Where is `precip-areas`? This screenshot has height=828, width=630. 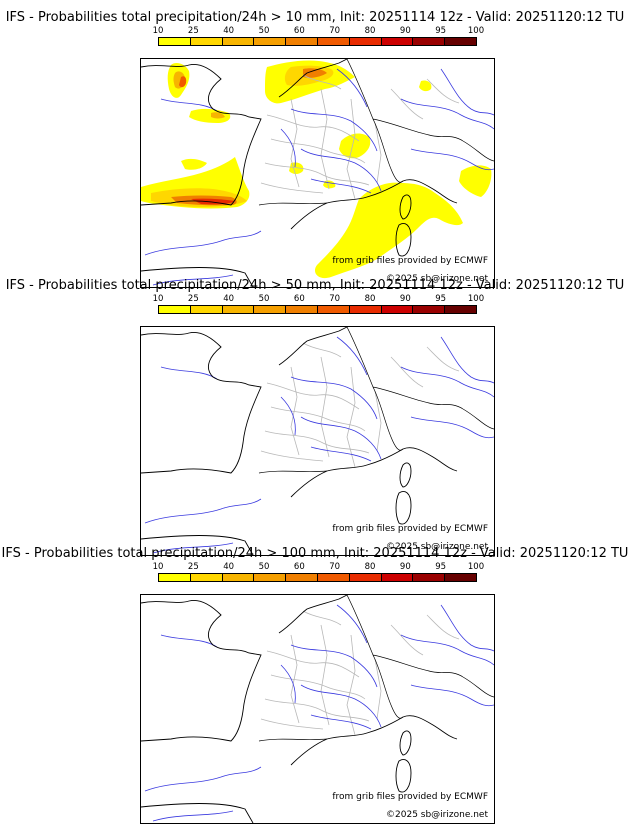 precip-areas is located at coordinates (316, 169).